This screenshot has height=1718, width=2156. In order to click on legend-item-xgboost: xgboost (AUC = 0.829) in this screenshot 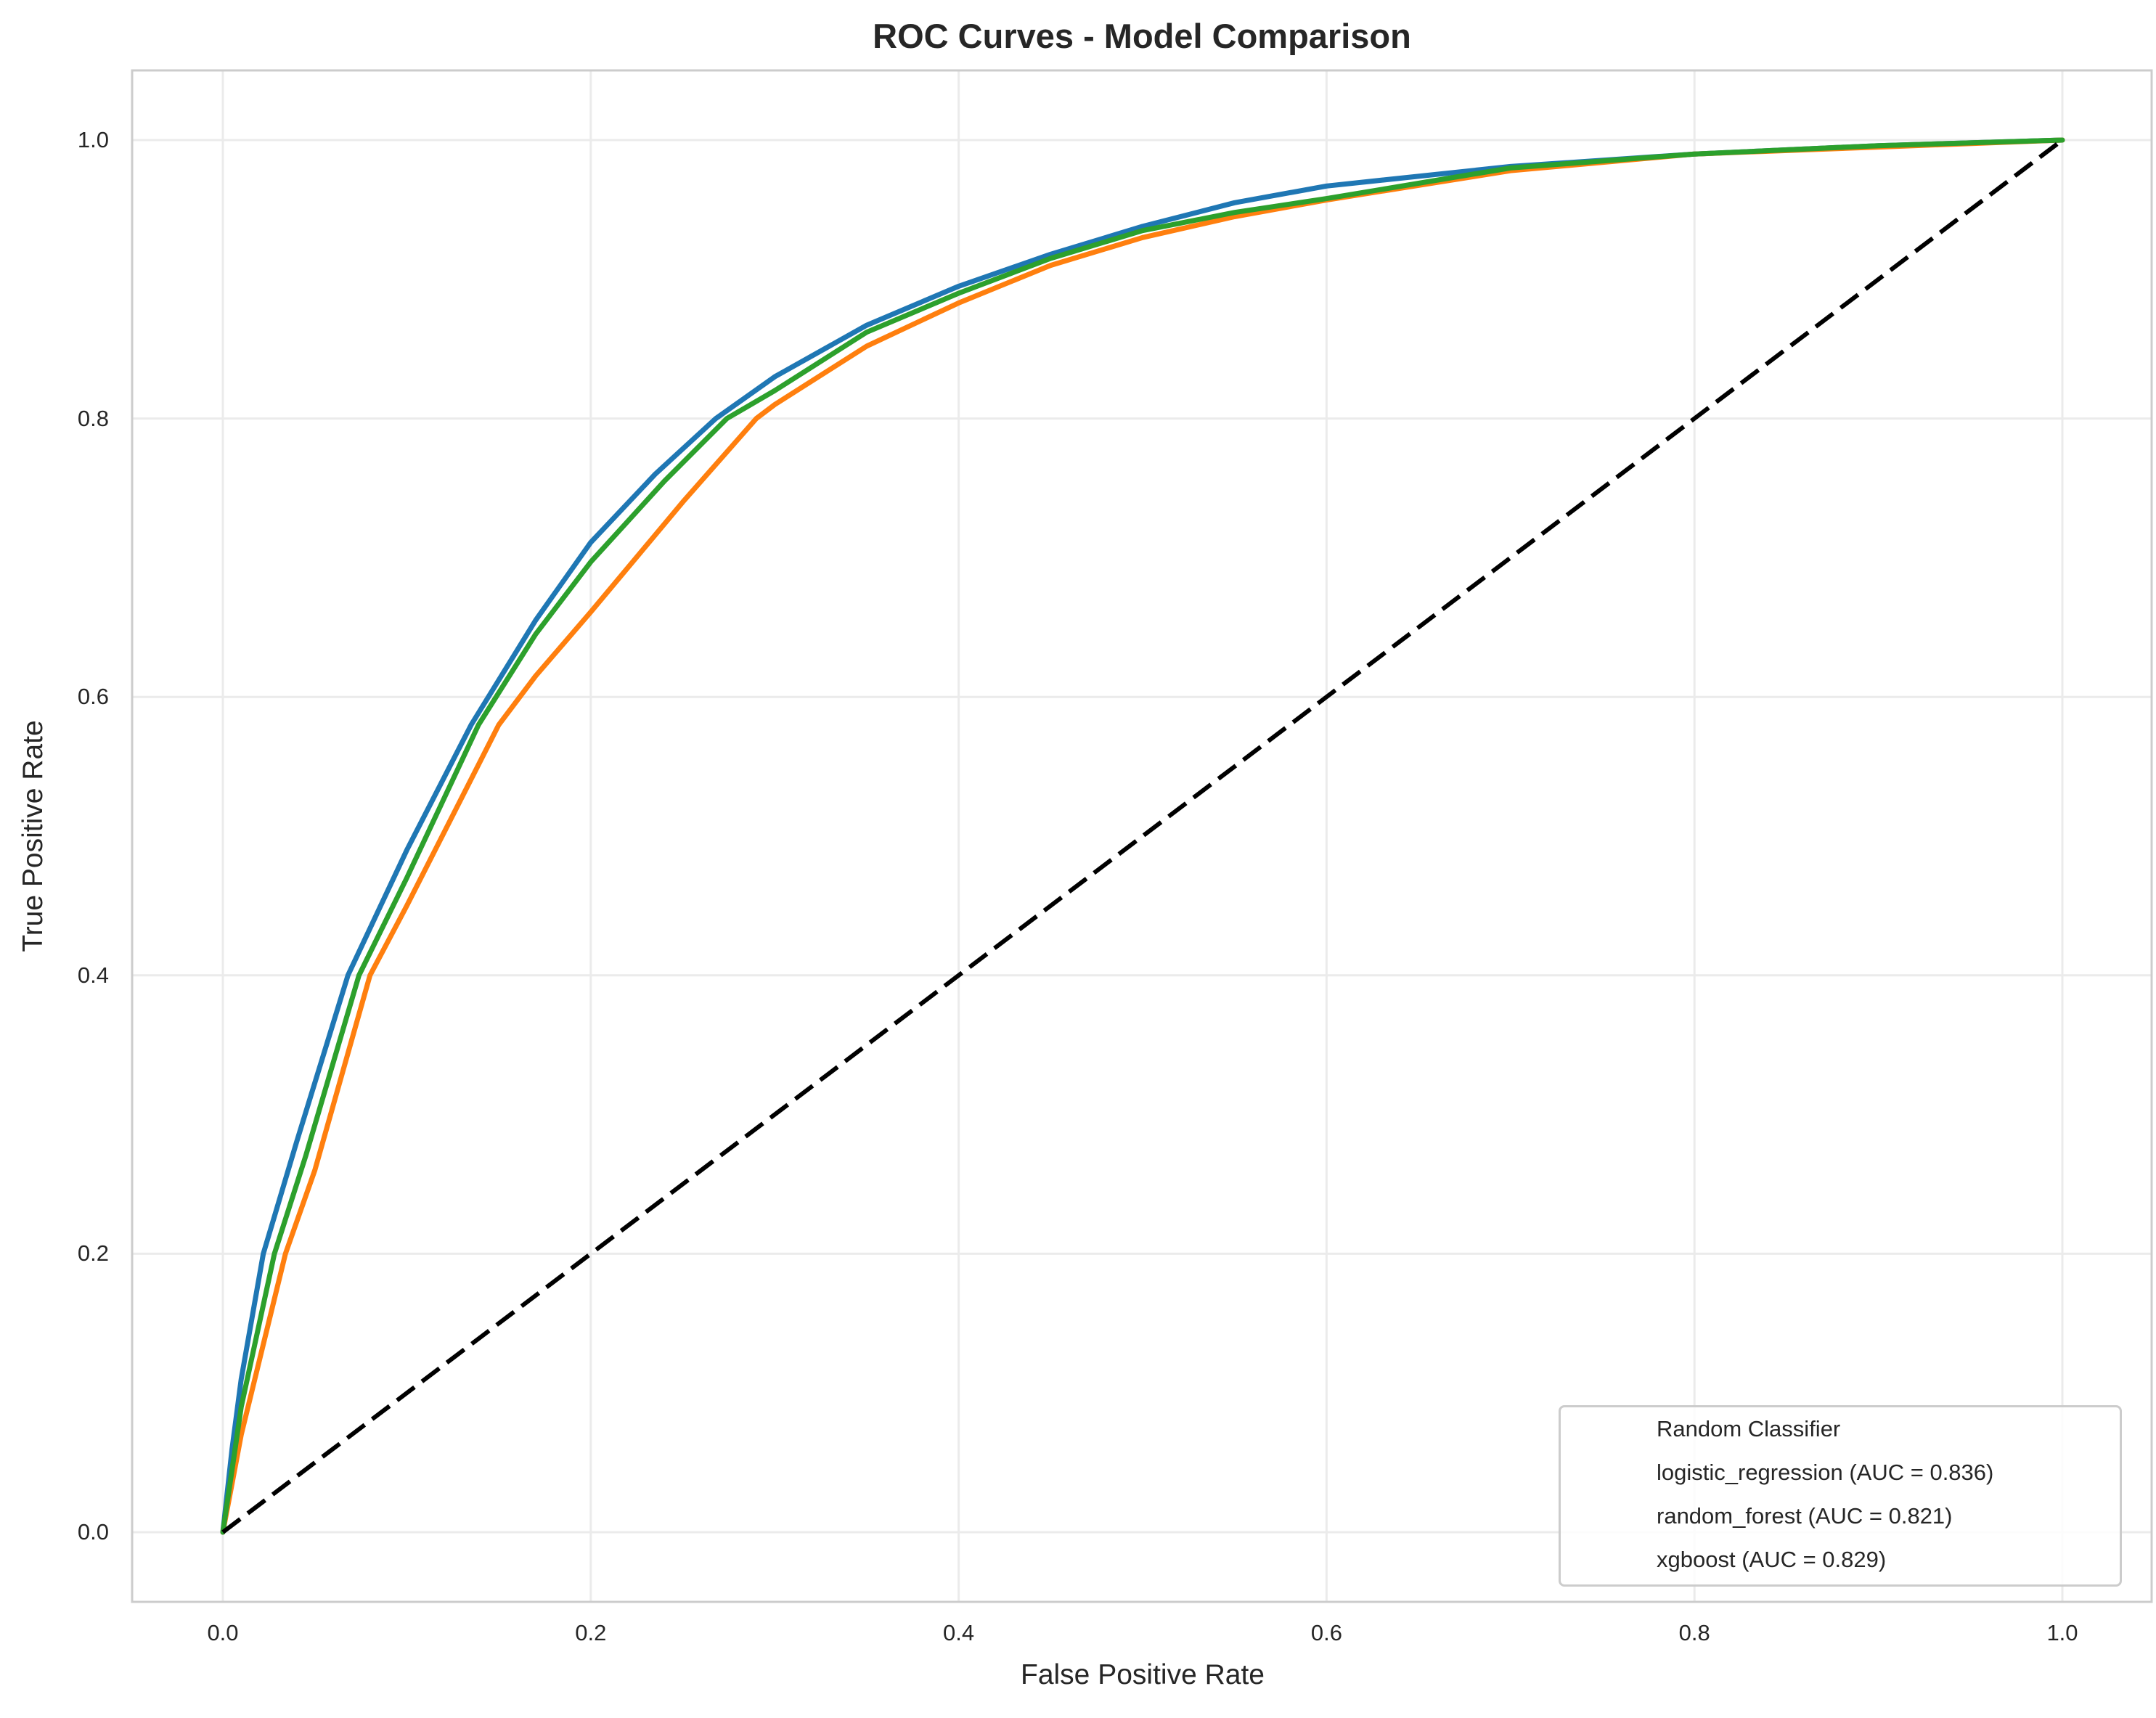, I will do `click(1841, 1562)`.